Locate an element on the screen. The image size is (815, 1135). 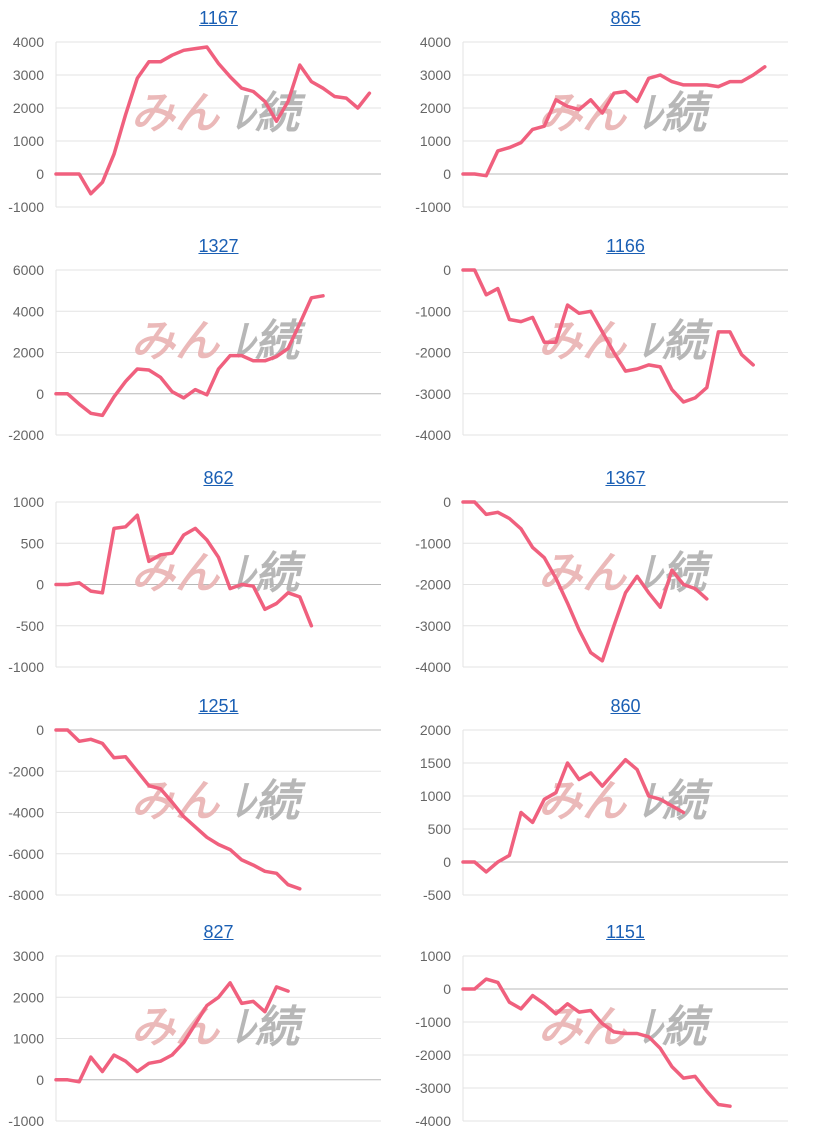
y-tick-label: 6000 is located at coordinates (28, 270).